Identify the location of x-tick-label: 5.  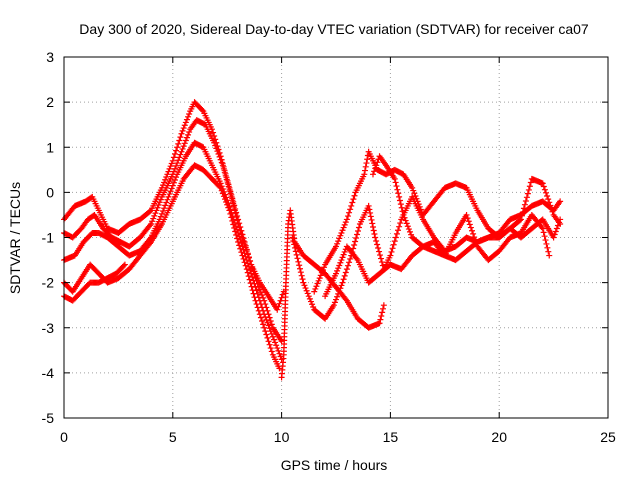
(173, 437).